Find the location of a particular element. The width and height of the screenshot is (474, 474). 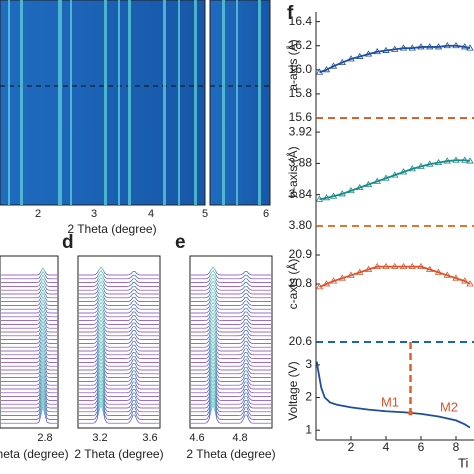

y-tick-label: 2 is located at coordinates (308, 397).